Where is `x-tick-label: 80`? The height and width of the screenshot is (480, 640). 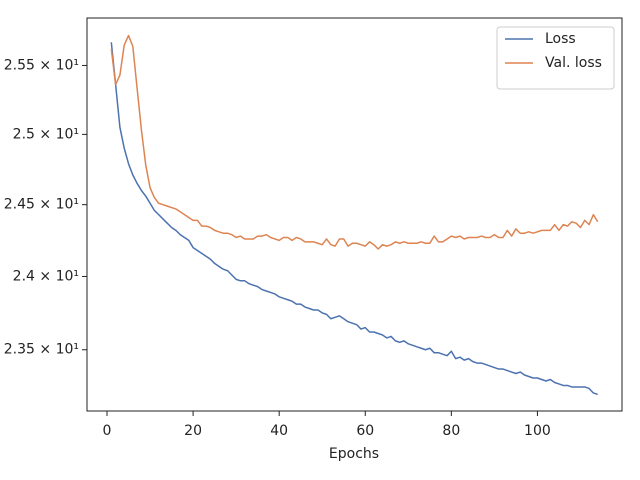
x-tick-label: 80 is located at coordinates (451, 431).